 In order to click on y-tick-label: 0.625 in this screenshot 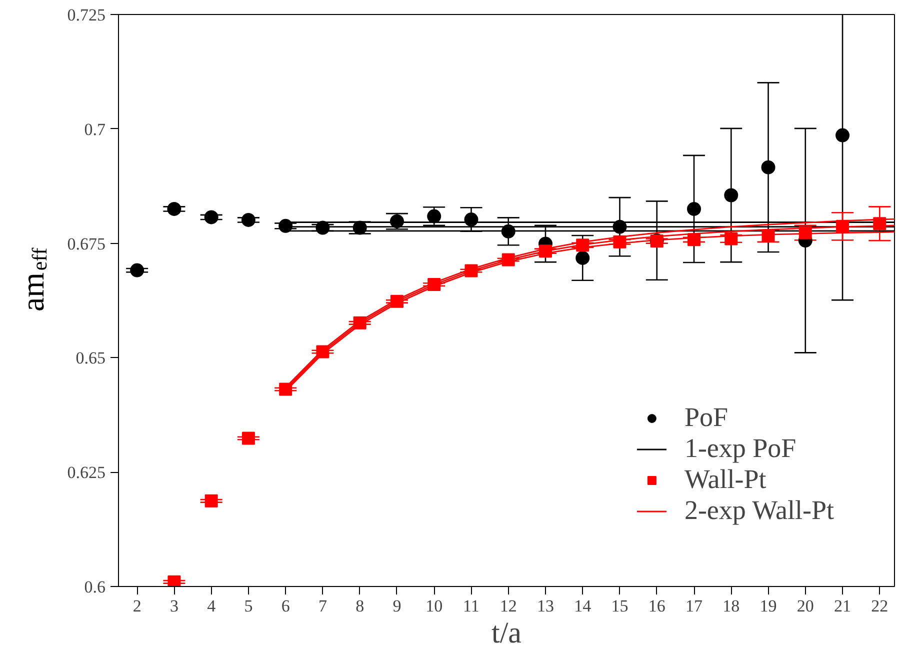, I will do `click(86, 472)`.